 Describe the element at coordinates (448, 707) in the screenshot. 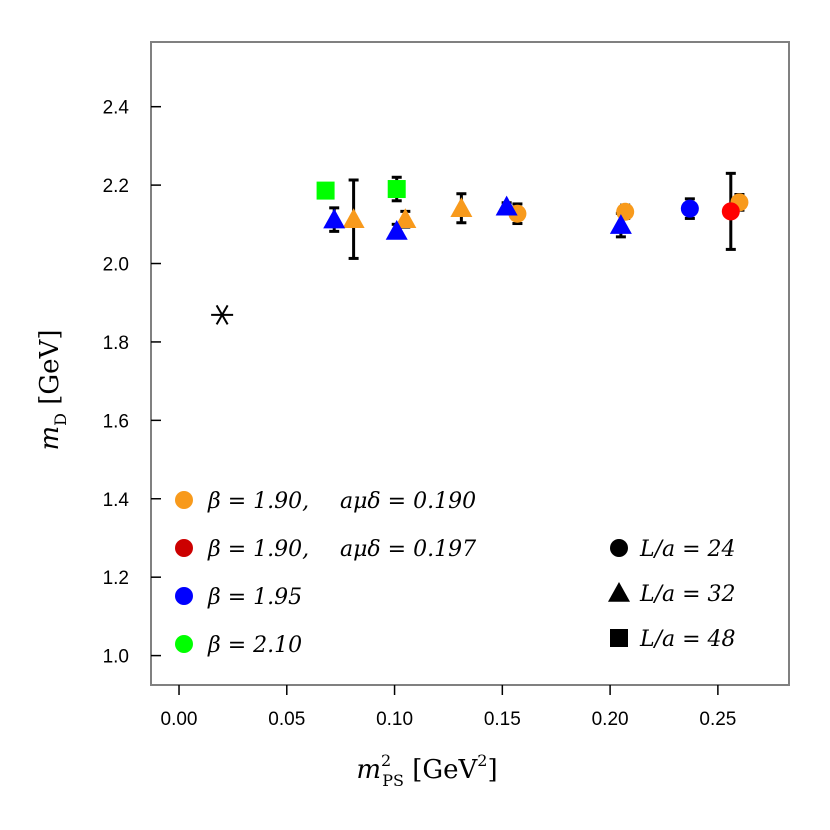

I see `x-axis: 0.00 0.05 0.10 0.15 0.20 0.25` at that location.